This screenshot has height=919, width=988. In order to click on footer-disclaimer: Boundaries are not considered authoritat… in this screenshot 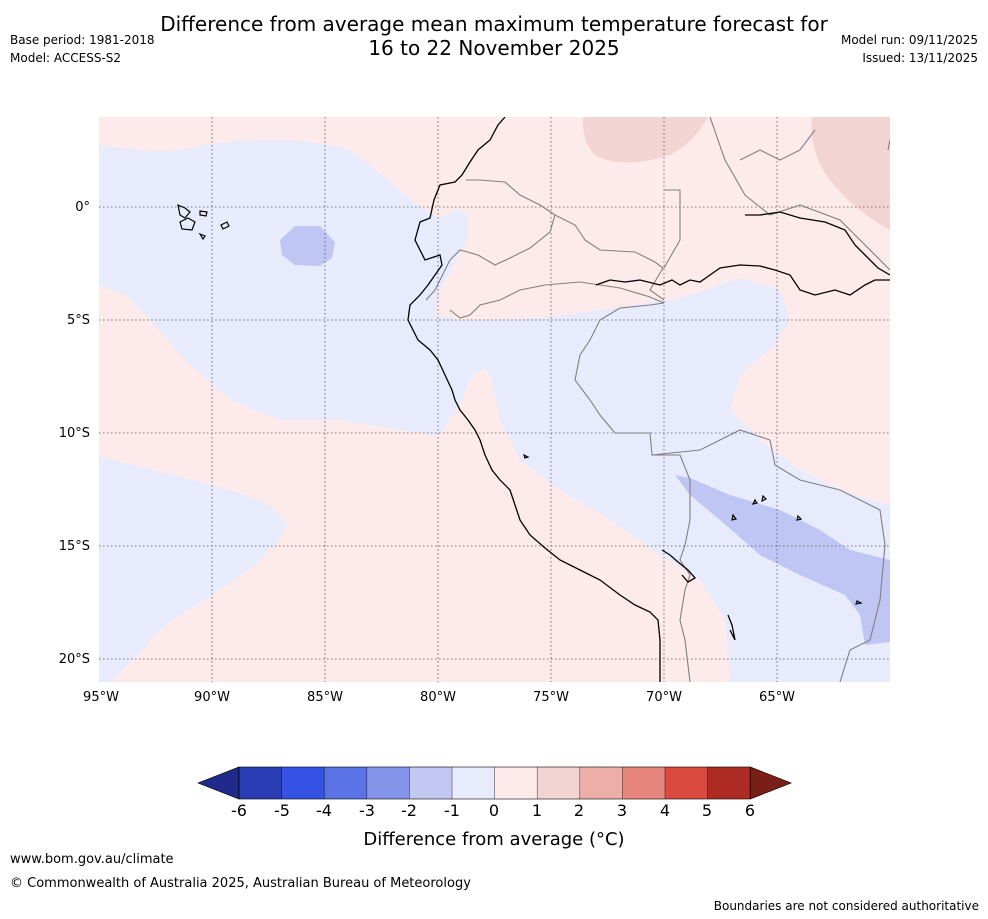, I will do `click(846, 906)`.